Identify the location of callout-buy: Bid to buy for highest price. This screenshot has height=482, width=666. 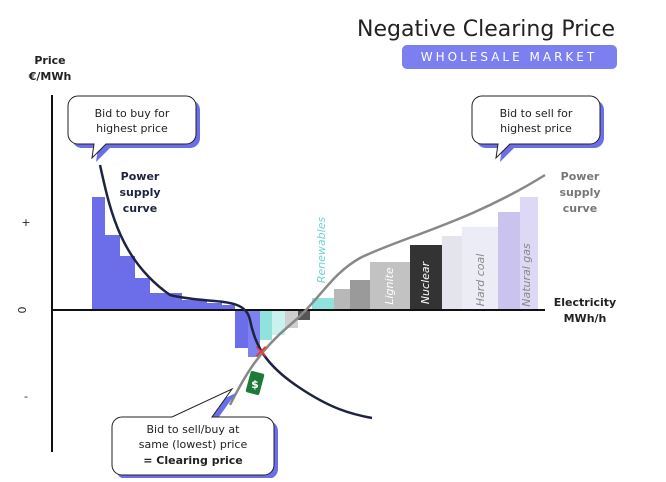
(133, 128).